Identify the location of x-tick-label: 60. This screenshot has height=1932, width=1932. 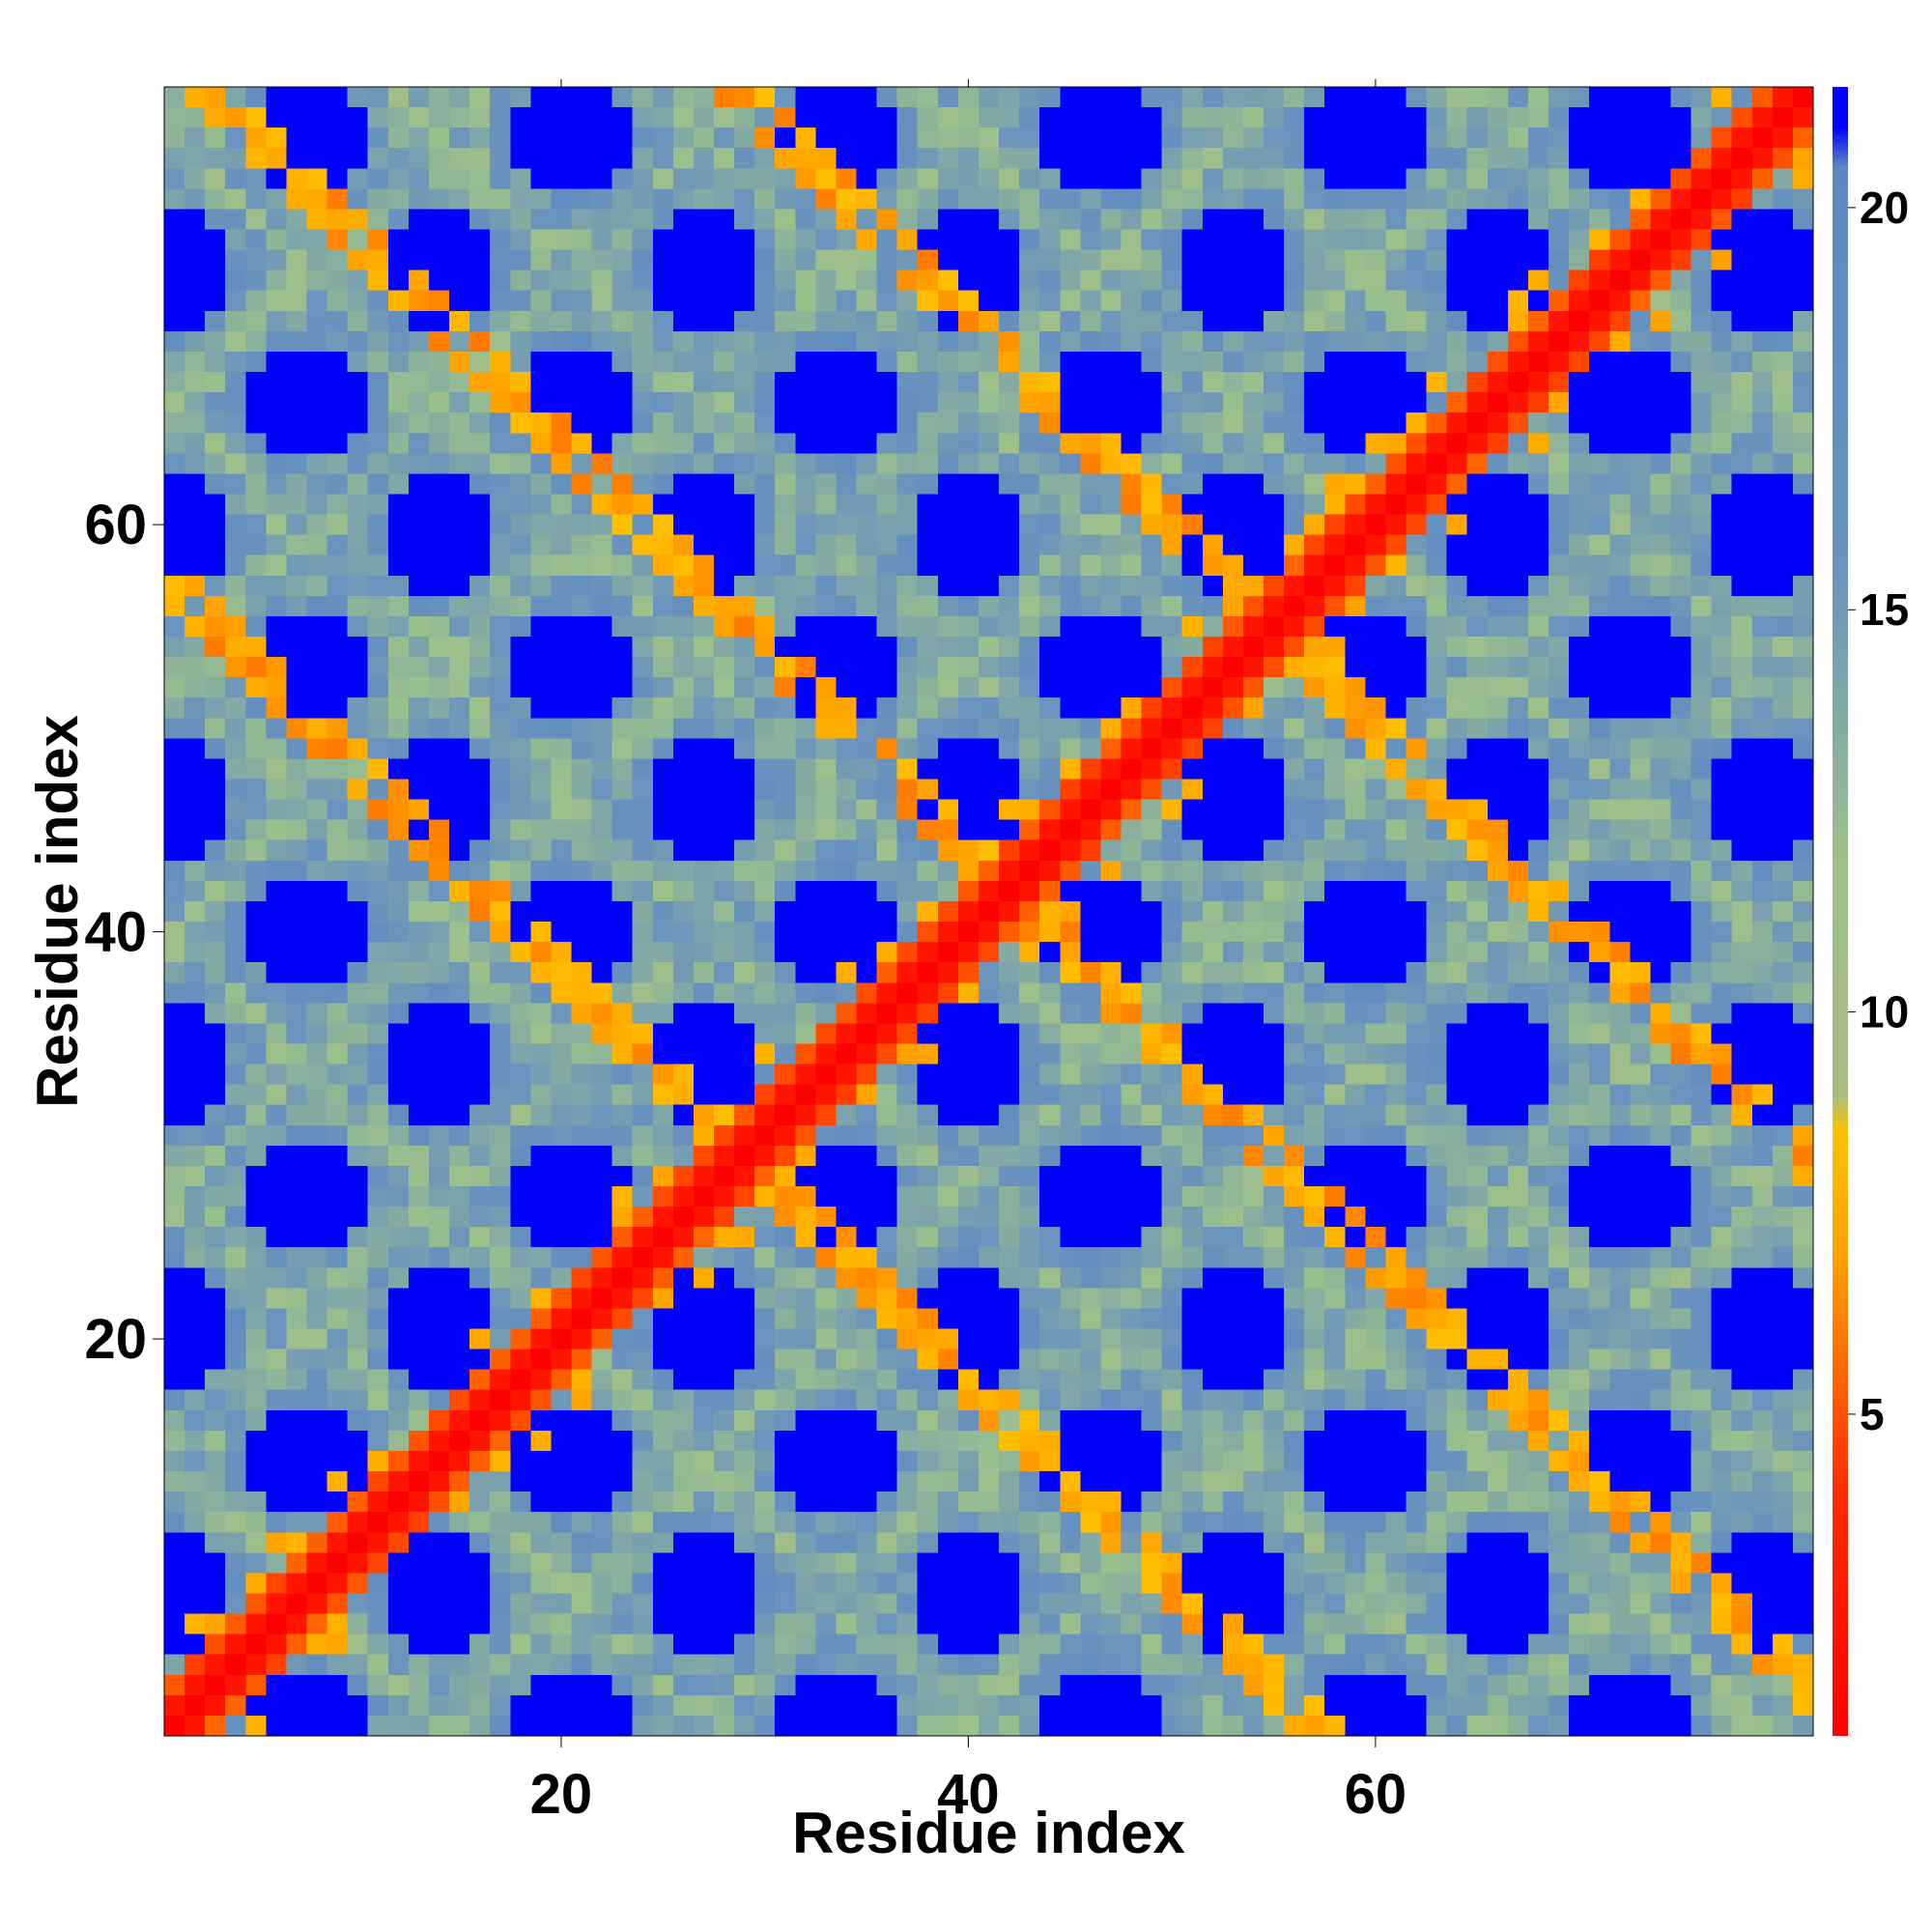
(1376, 1794).